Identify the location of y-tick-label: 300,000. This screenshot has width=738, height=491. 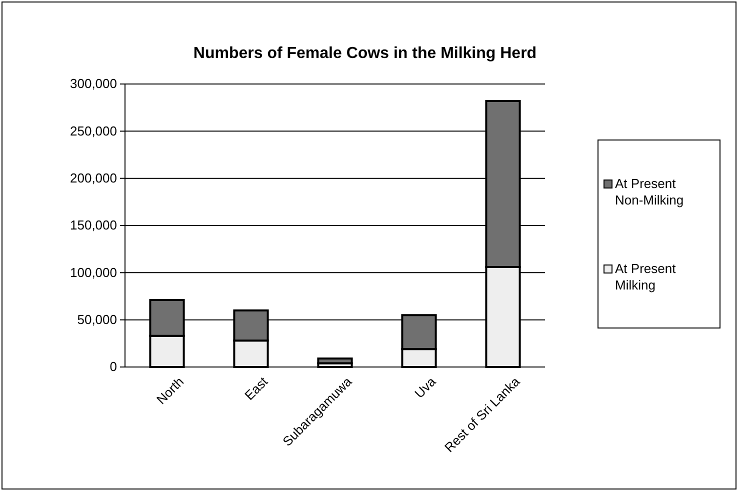
(93, 84).